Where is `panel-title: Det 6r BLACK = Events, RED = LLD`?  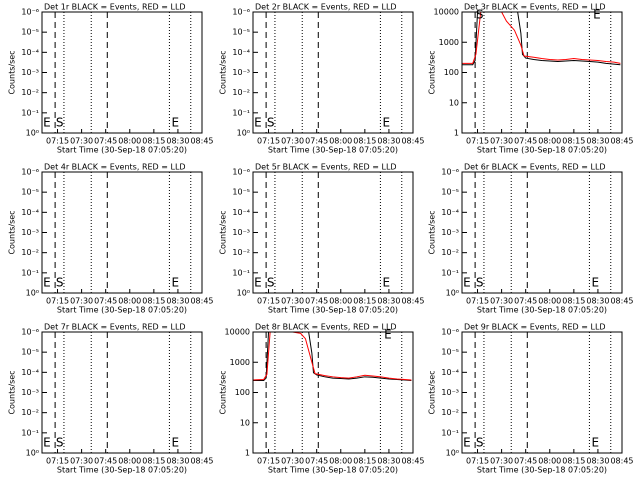
panel-title: Det 6r BLACK = Events, RED = LLD is located at coordinates (535, 167).